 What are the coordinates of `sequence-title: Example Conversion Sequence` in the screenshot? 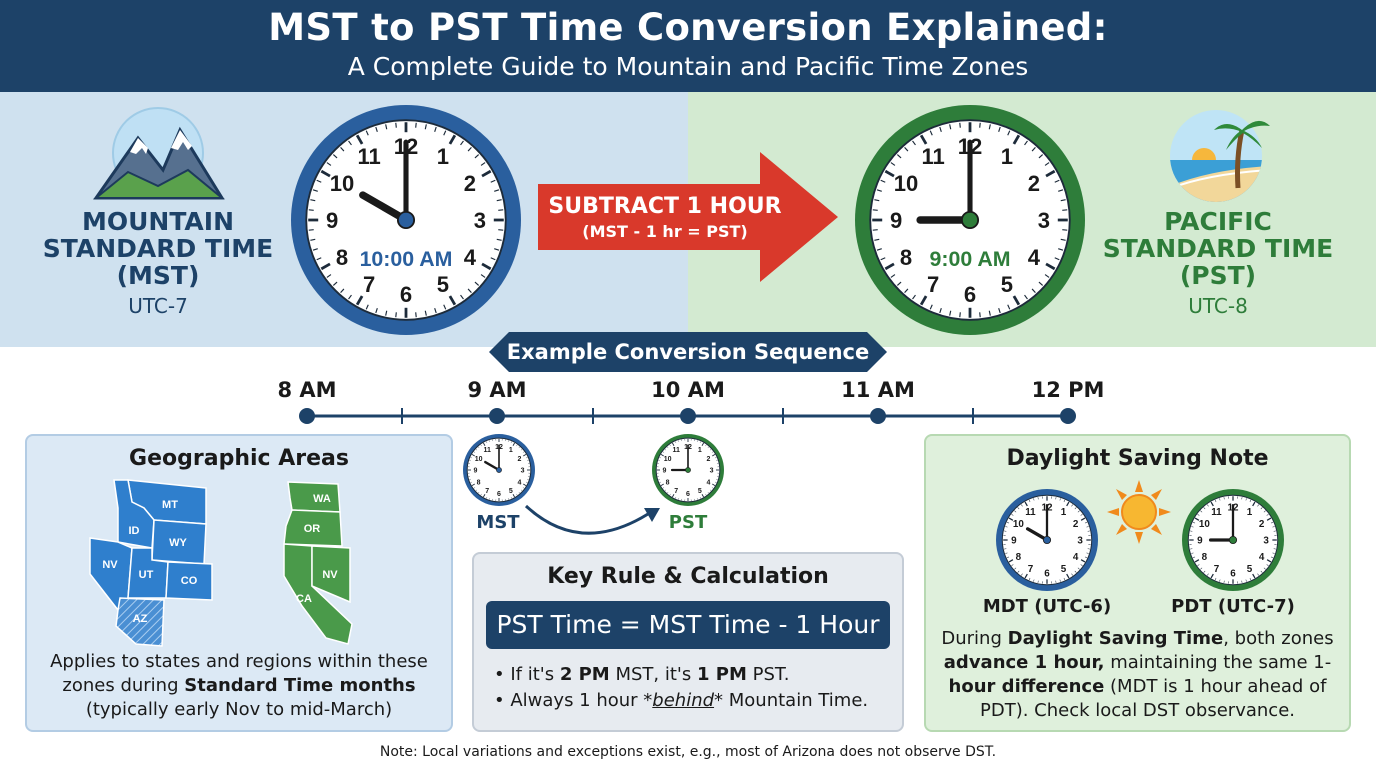 It's located at (688, 352).